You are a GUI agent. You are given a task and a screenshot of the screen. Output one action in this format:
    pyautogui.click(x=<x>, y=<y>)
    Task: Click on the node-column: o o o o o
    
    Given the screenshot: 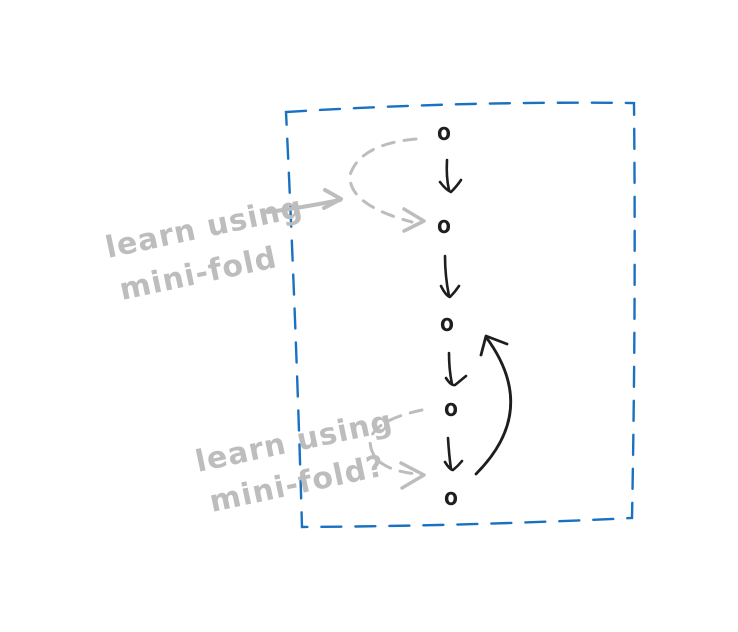 What is the action you would take?
    pyautogui.click(x=447, y=314)
    